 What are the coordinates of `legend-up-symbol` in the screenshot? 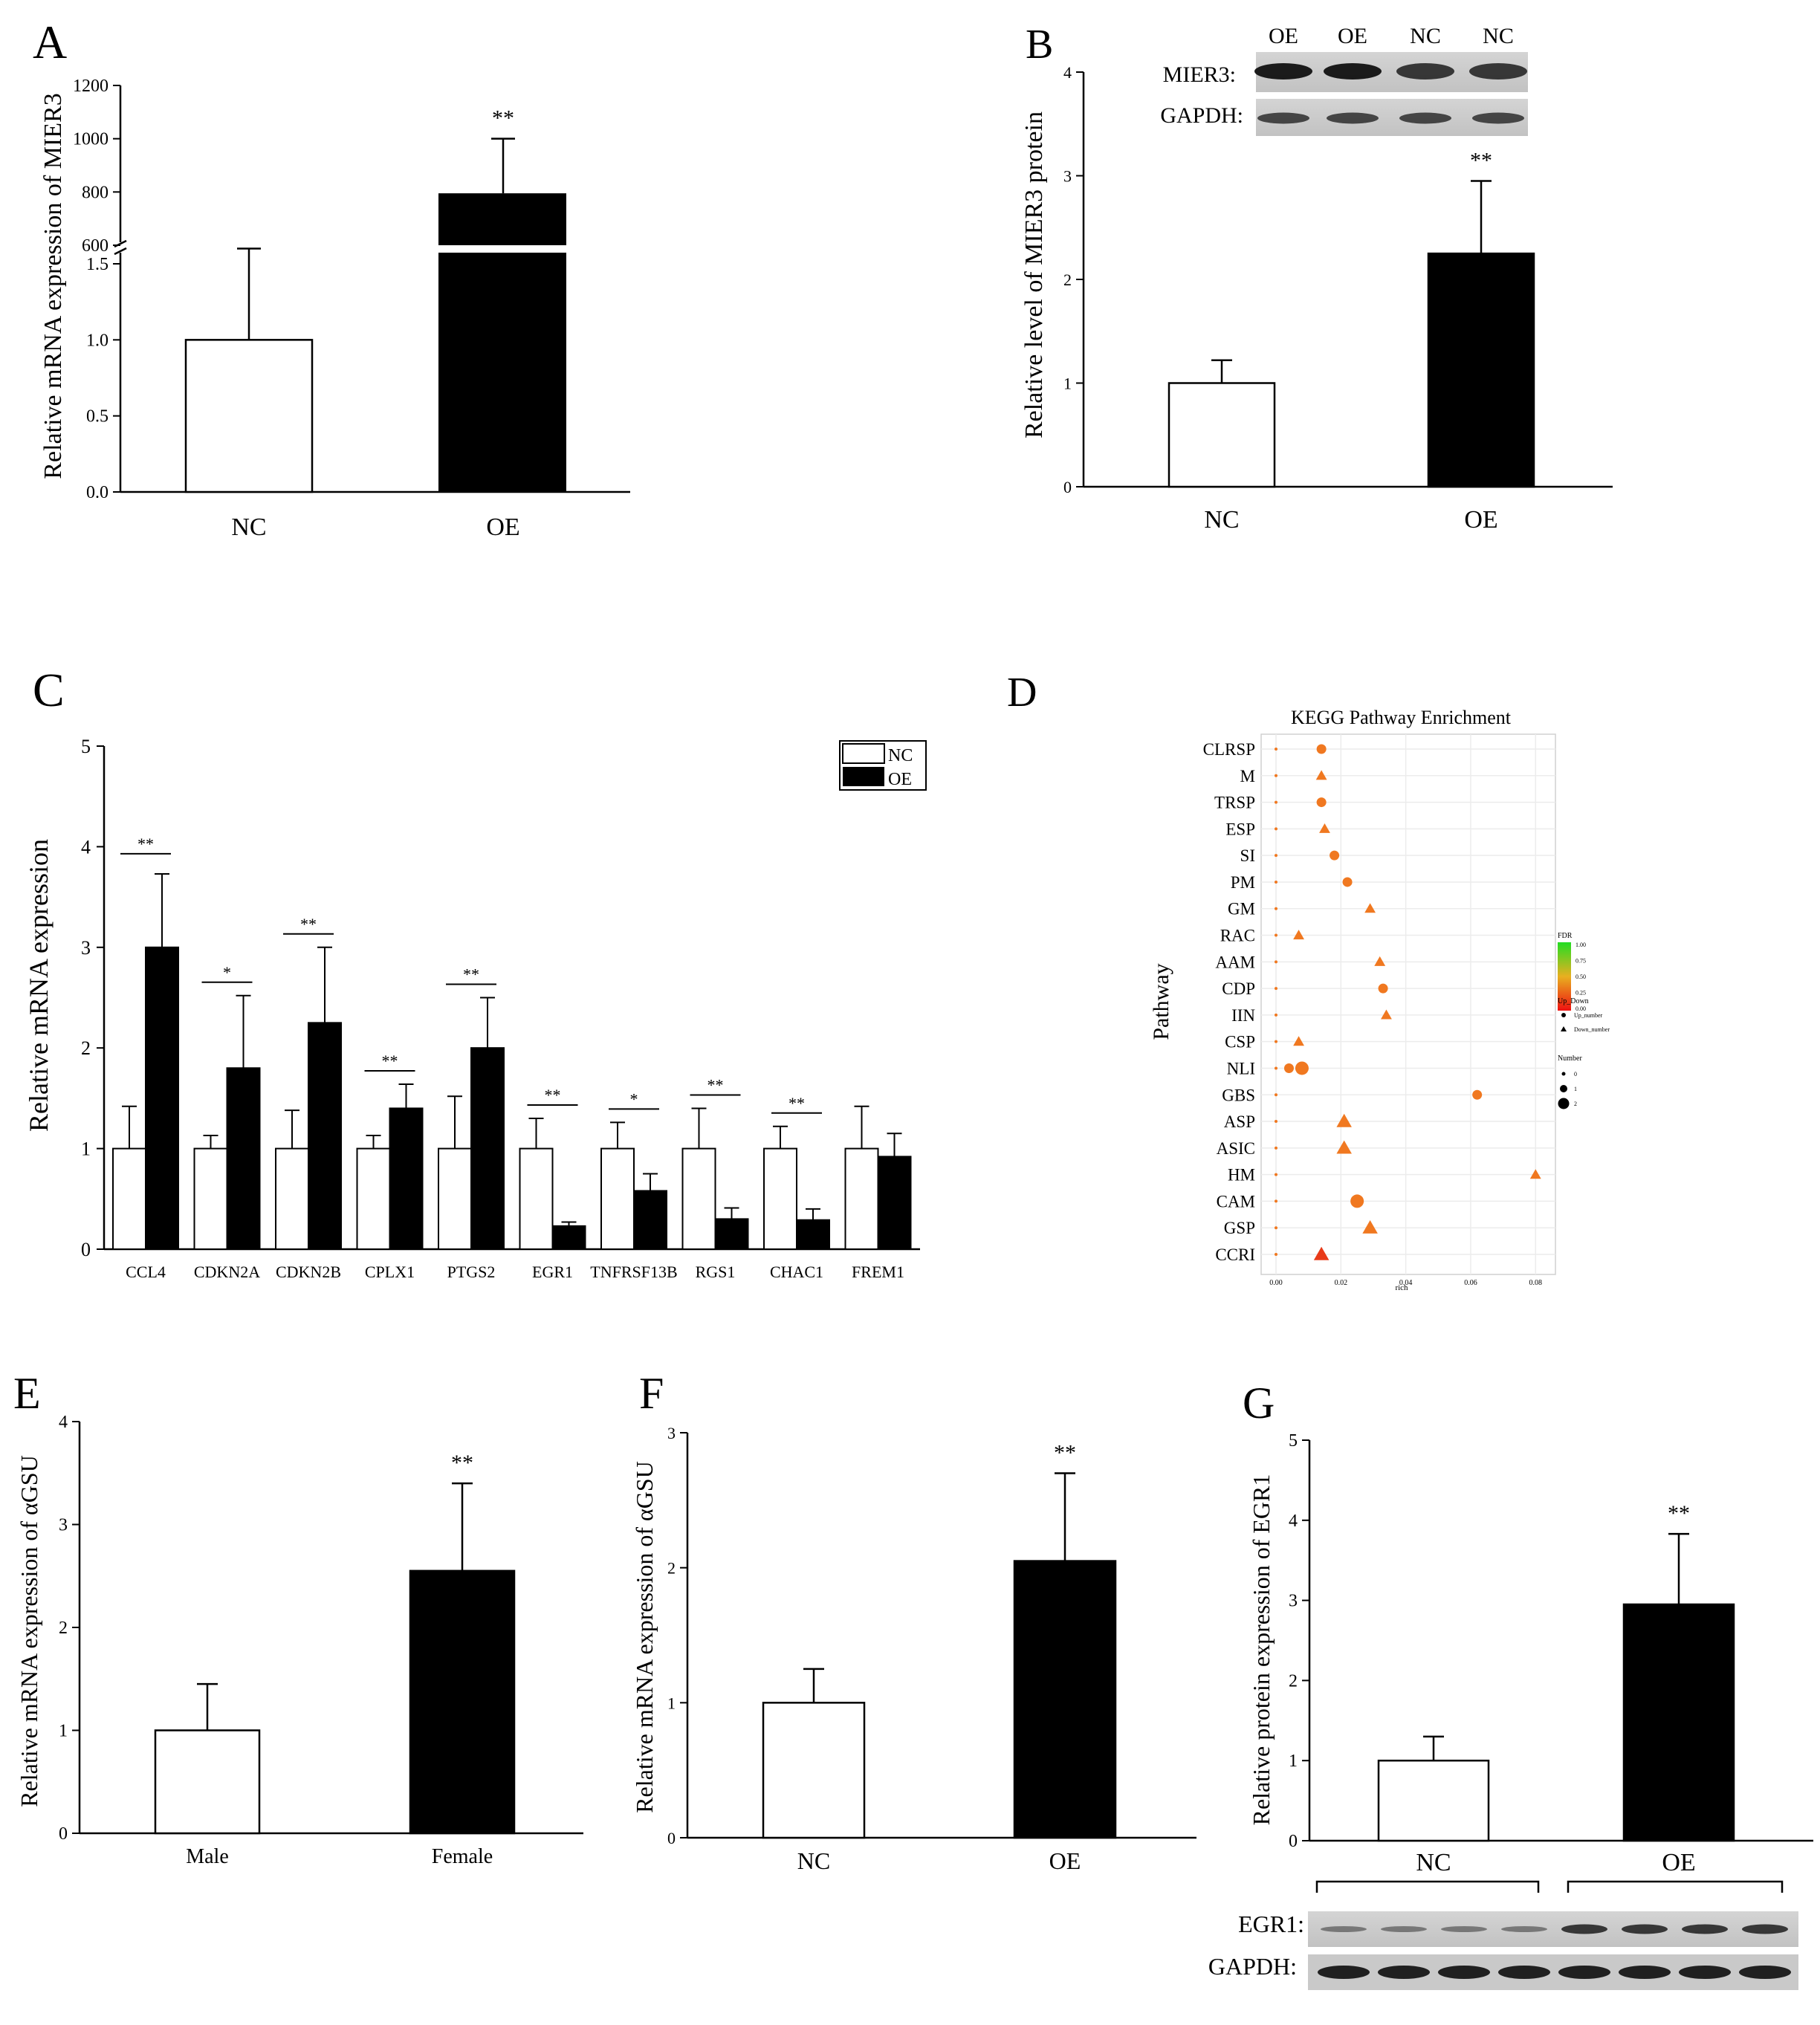 It's located at (1564, 1015).